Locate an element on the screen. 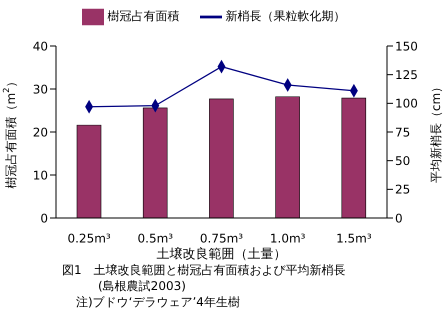  y2-tick-label: 100 is located at coordinates (406, 103).